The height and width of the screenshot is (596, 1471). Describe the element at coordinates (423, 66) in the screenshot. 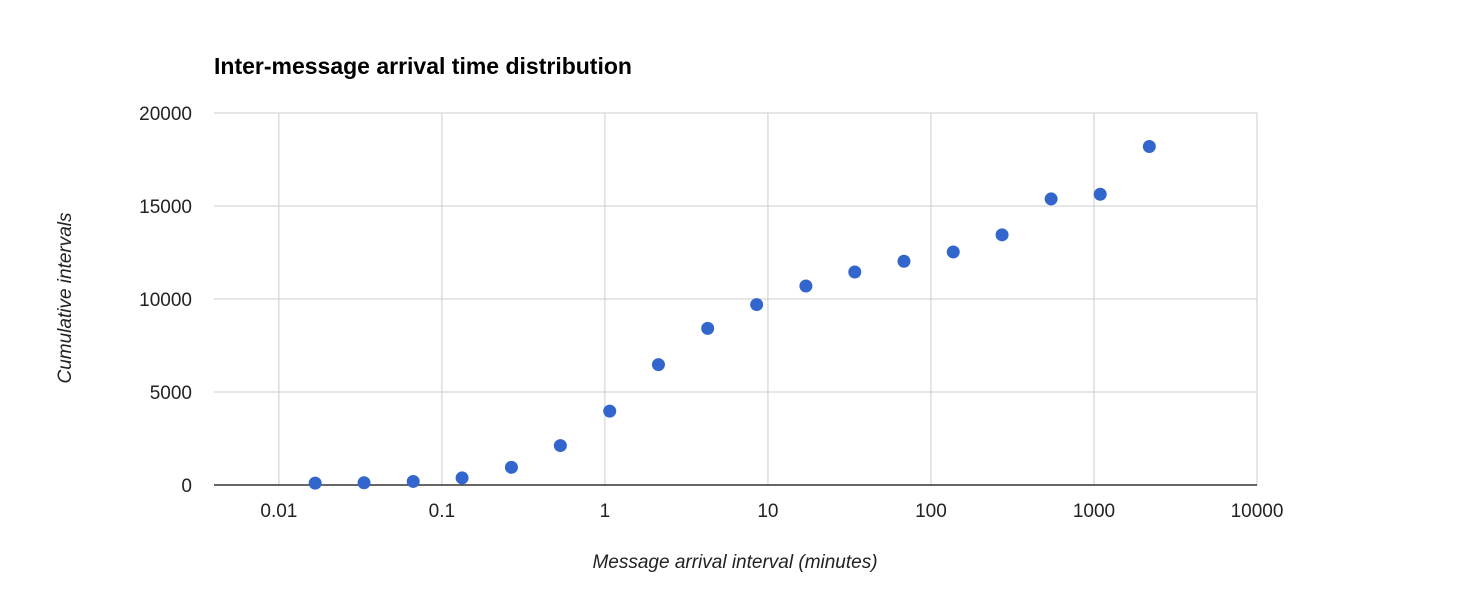

I see `chart-title: Inter-message arrival time distribution` at that location.